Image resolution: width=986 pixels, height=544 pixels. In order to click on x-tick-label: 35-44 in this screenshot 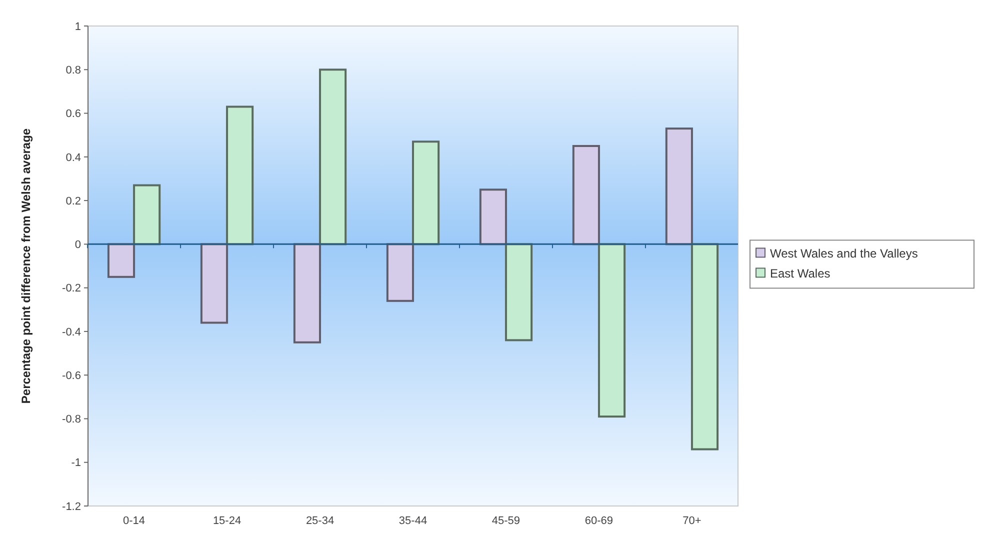, I will do `click(413, 521)`.